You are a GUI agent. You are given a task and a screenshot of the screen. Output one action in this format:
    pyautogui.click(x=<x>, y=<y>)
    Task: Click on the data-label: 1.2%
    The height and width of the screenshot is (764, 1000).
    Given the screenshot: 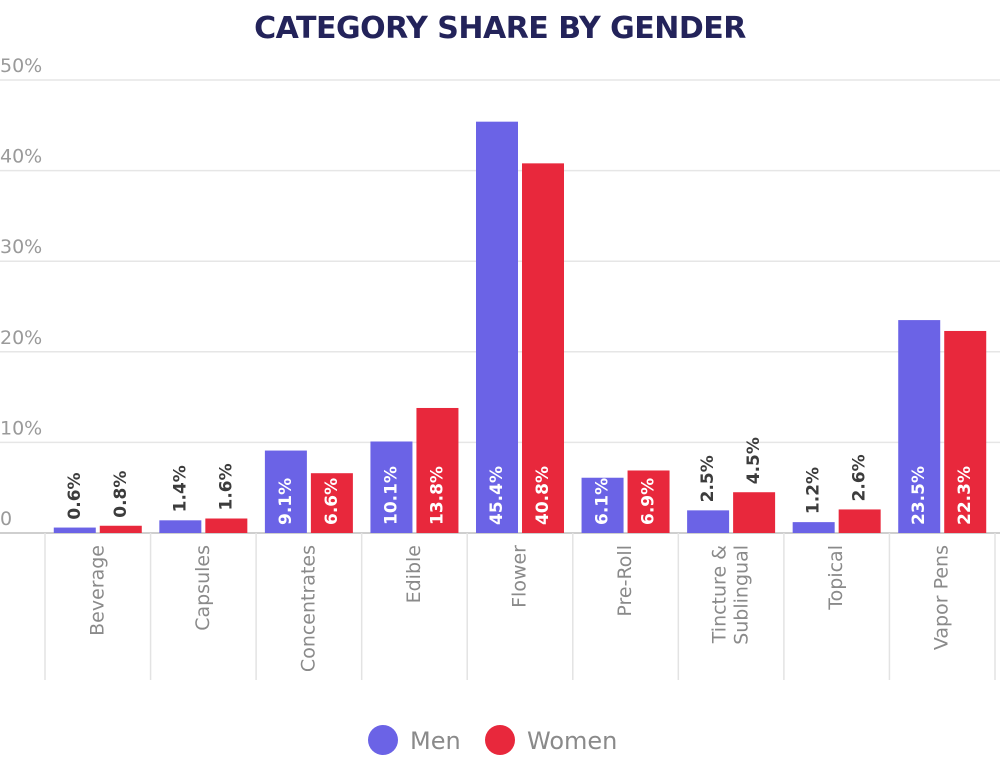 What is the action you would take?
    pyautogui.click(x=814, y=490)
    